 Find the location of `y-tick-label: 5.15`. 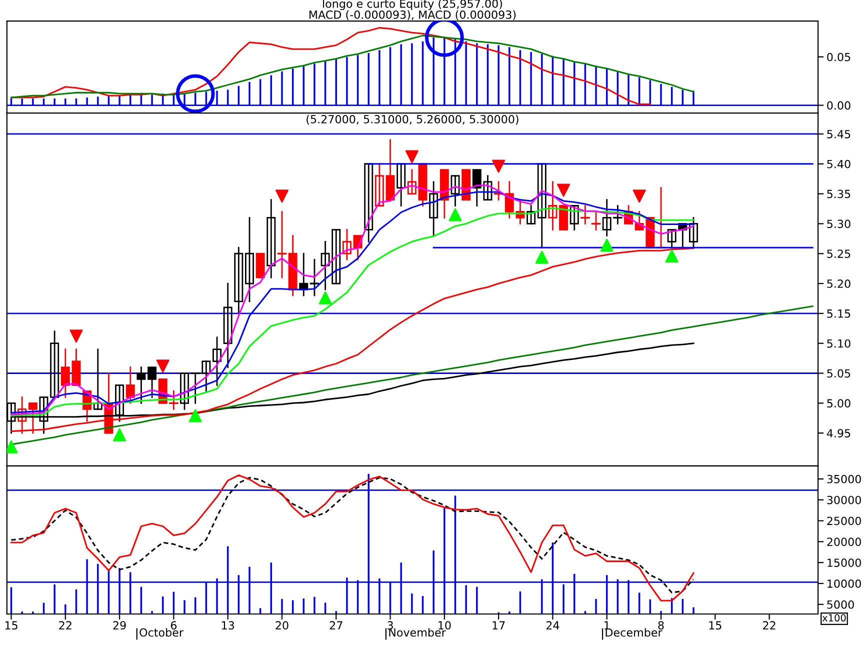

y-tick-label: 5.15 is located at coordinates (838, 314).